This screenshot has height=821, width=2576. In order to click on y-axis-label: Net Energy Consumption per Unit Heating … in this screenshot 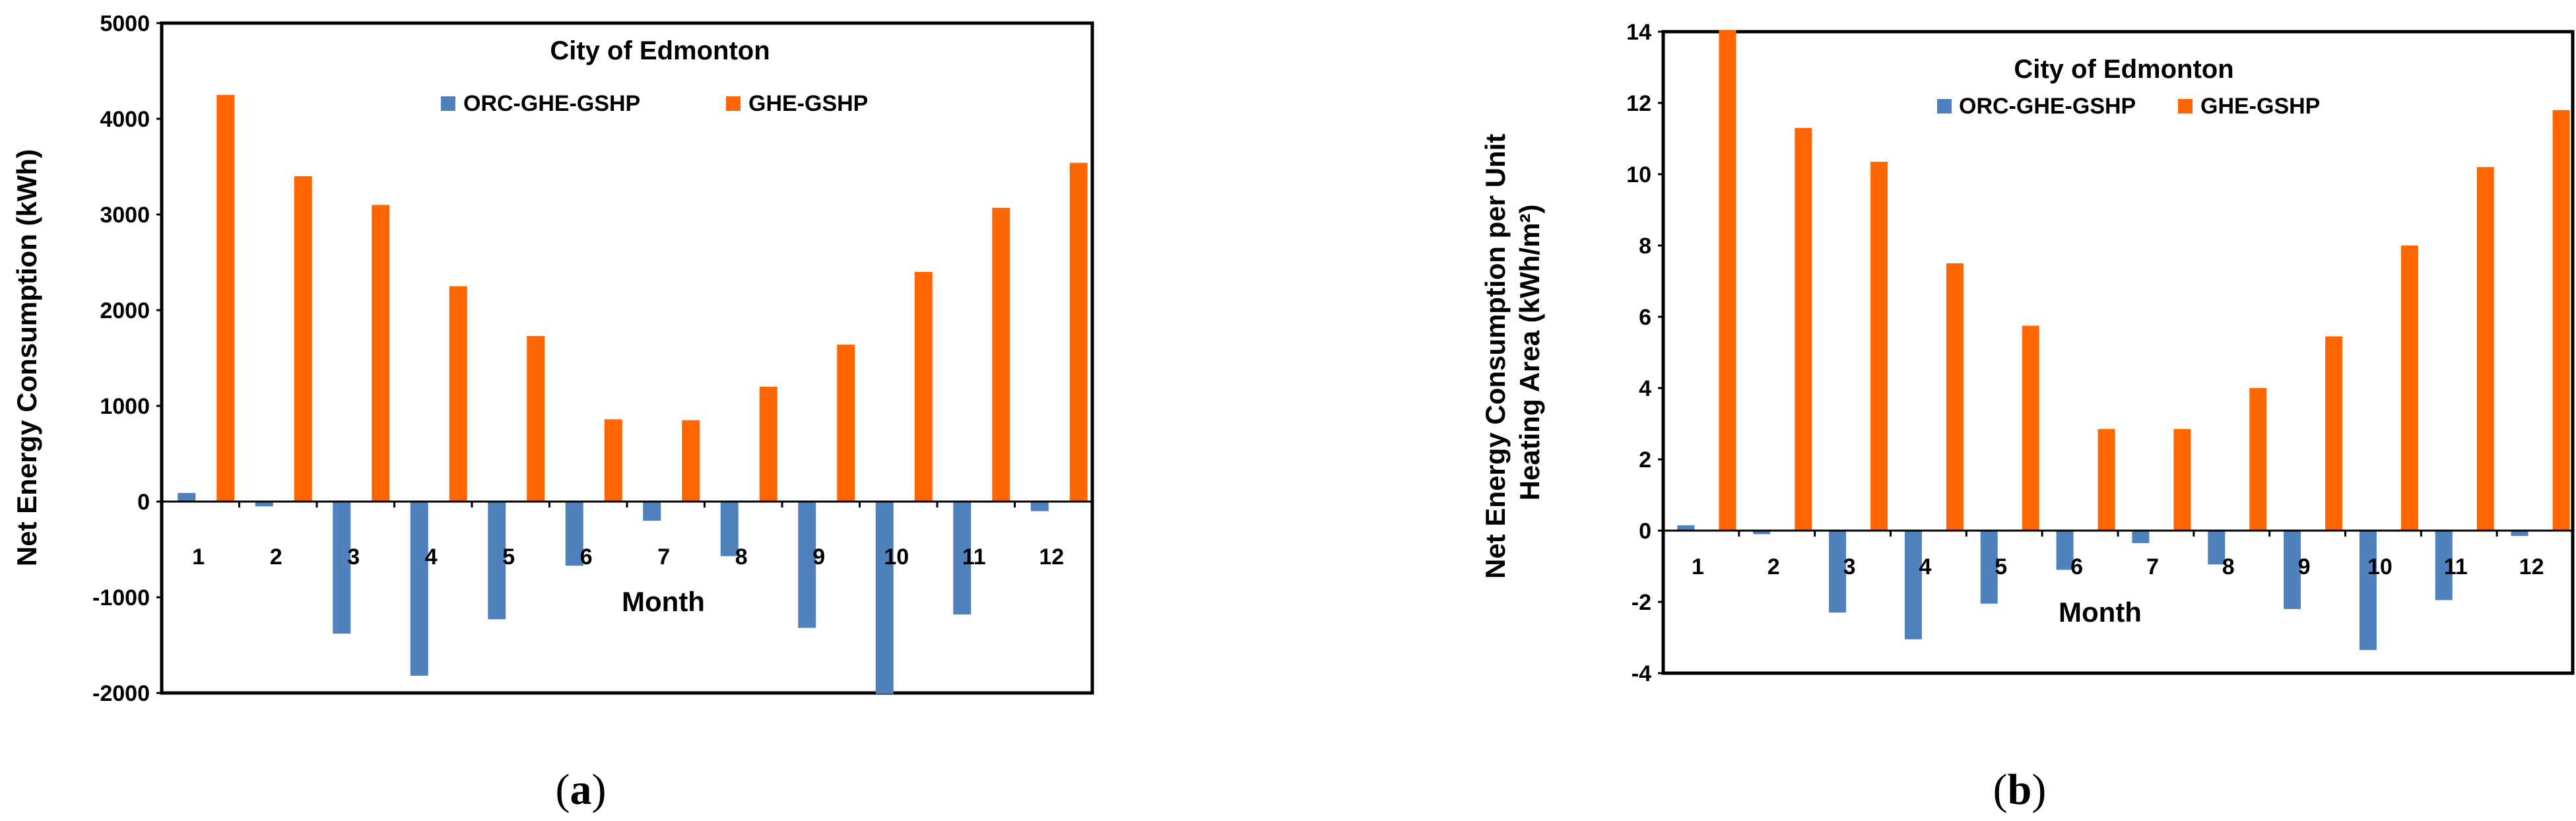, I will do `click(1512, 352)`.